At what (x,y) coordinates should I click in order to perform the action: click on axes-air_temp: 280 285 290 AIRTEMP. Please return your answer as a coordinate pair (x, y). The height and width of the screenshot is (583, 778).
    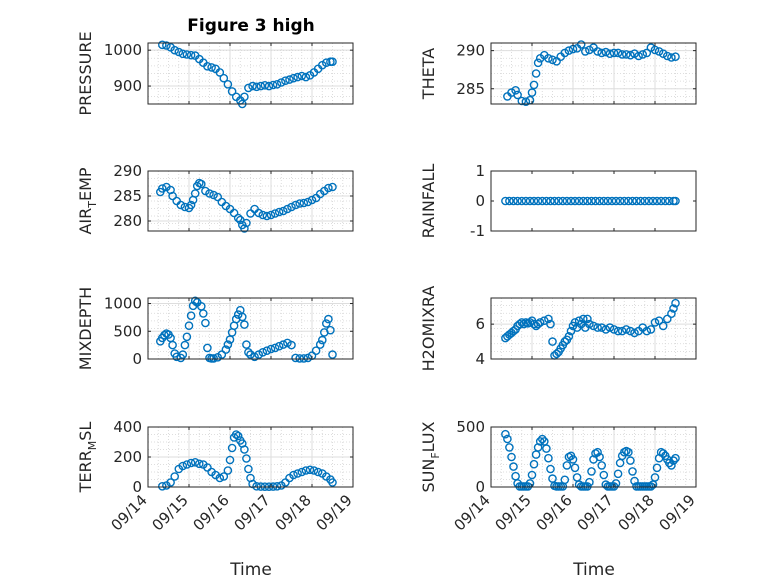
    Looking at the image, I should click on (215, 198).